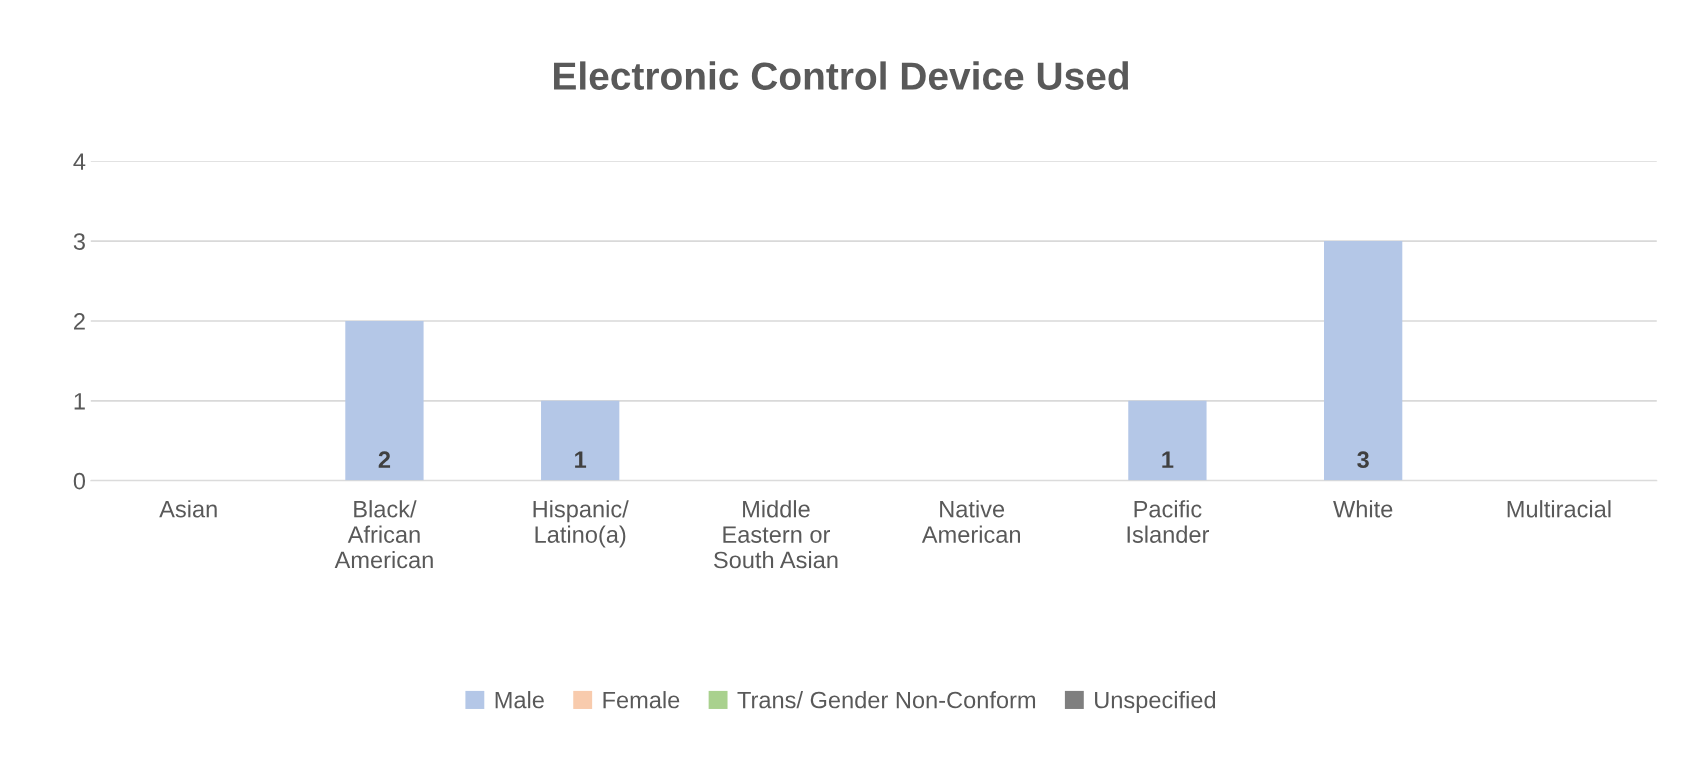 This screenshot has height=757, width=1682. I want to click on data-label: 2, so click(384, 459).